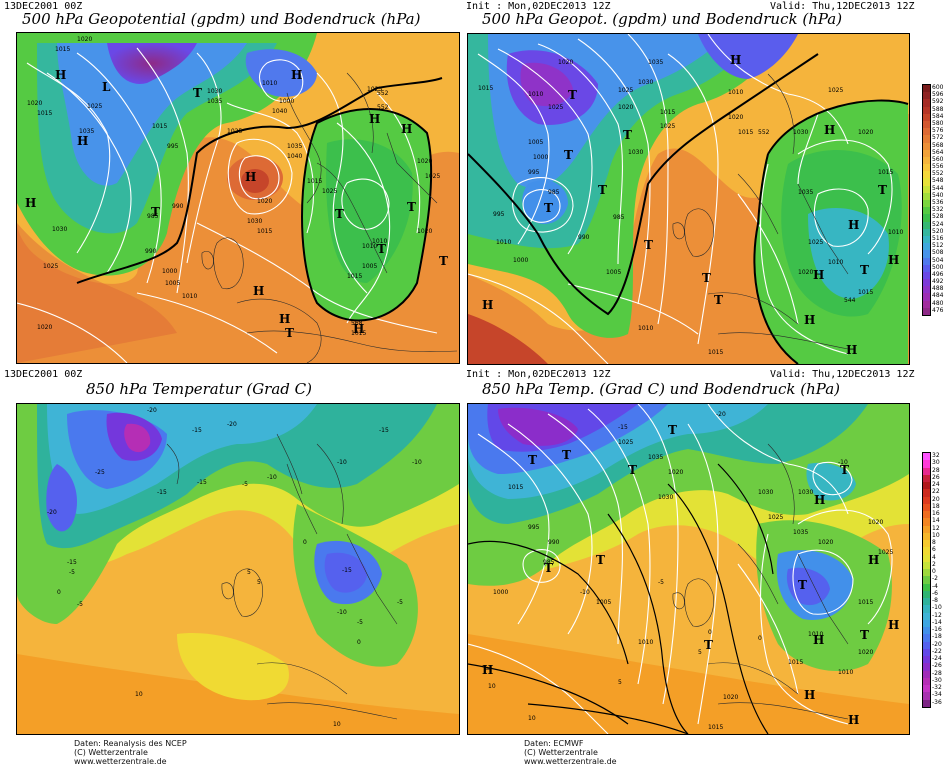  Describe the element at coordinates (935, 586) in the screenshot. I see `temperature-scale-tick: -4` at that location.